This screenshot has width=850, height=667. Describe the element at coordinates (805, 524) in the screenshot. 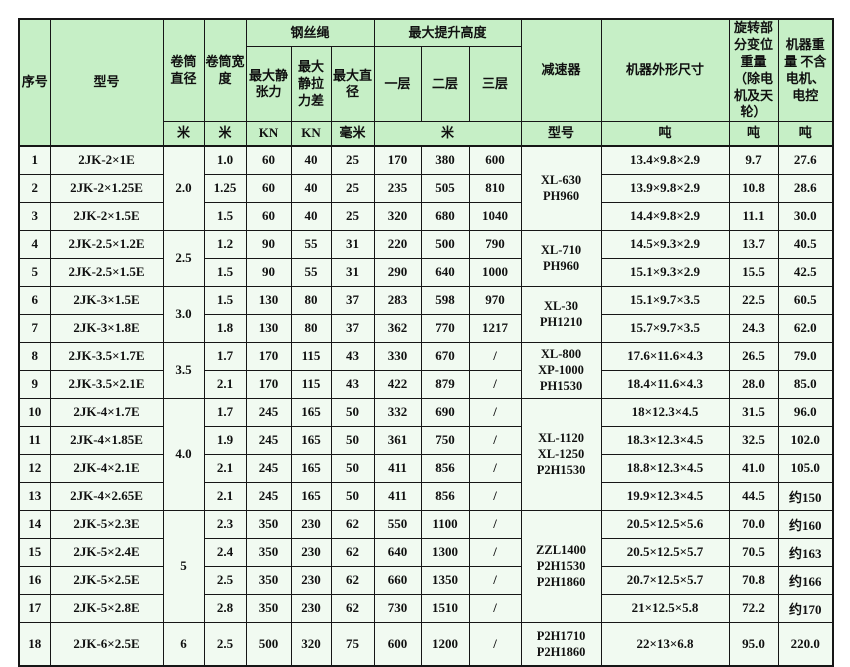

I see `cell-machine-weight: 约160` at that location.